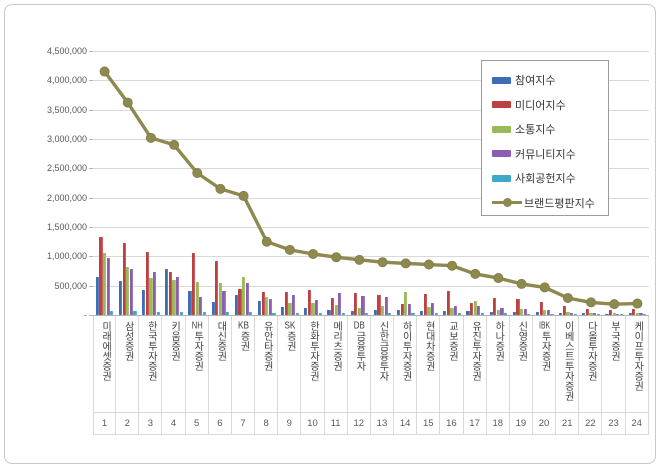  Describe the element at coordinates (591, 423) in the screenshot. I see `rank-number: 22` at that location.